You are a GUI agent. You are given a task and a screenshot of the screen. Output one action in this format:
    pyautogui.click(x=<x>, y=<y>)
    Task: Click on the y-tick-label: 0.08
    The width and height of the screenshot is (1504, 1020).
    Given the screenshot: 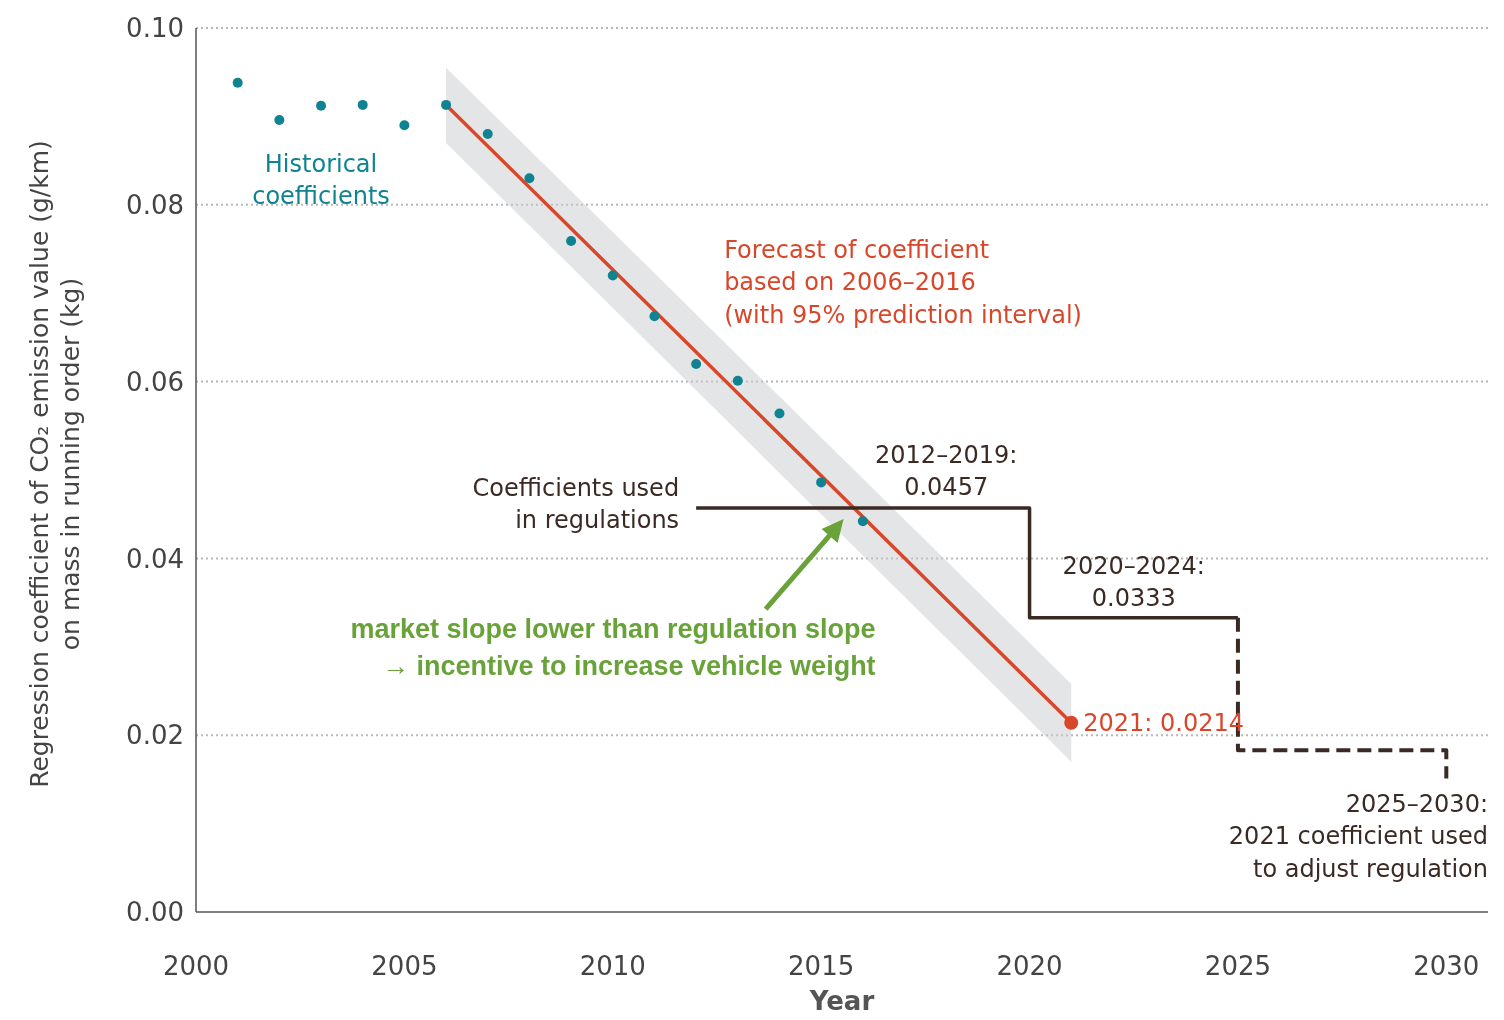 What is the action you would take?
    pyautogui.click(x=155, y=204)
    